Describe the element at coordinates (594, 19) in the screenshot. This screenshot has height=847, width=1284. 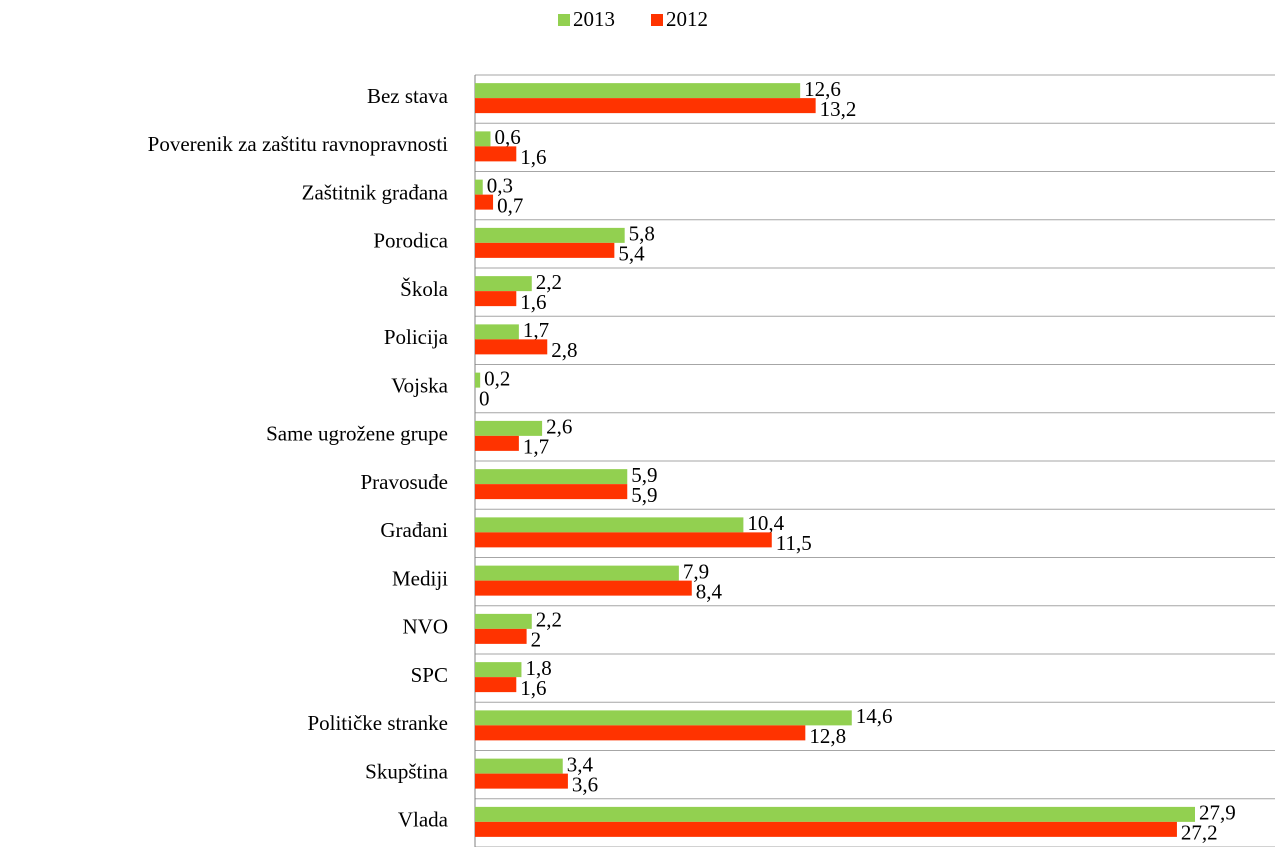
I see `legend-label: 2013` at that location.